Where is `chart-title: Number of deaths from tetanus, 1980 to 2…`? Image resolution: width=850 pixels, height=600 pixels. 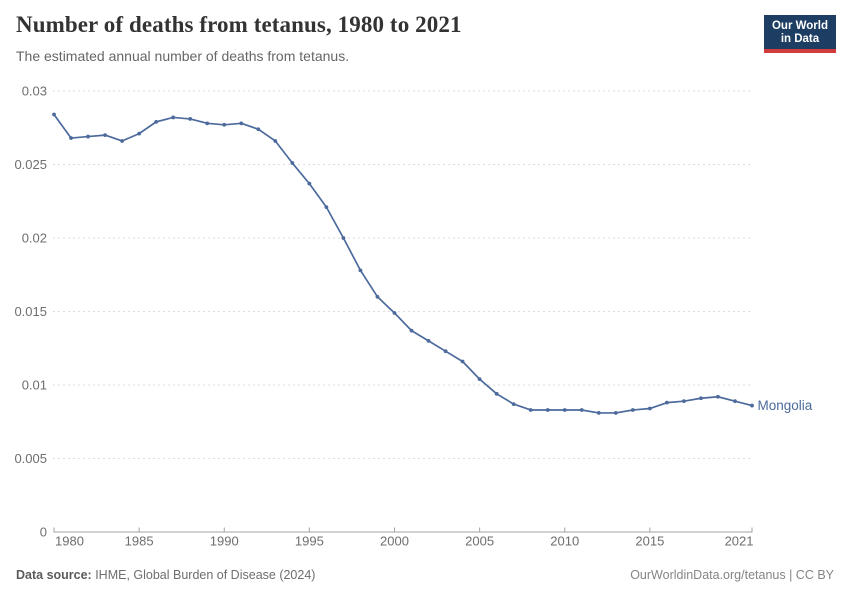 chart-title: Number of deaths from tetanus, 1980 to 2… is located at coordinates (239, 24).